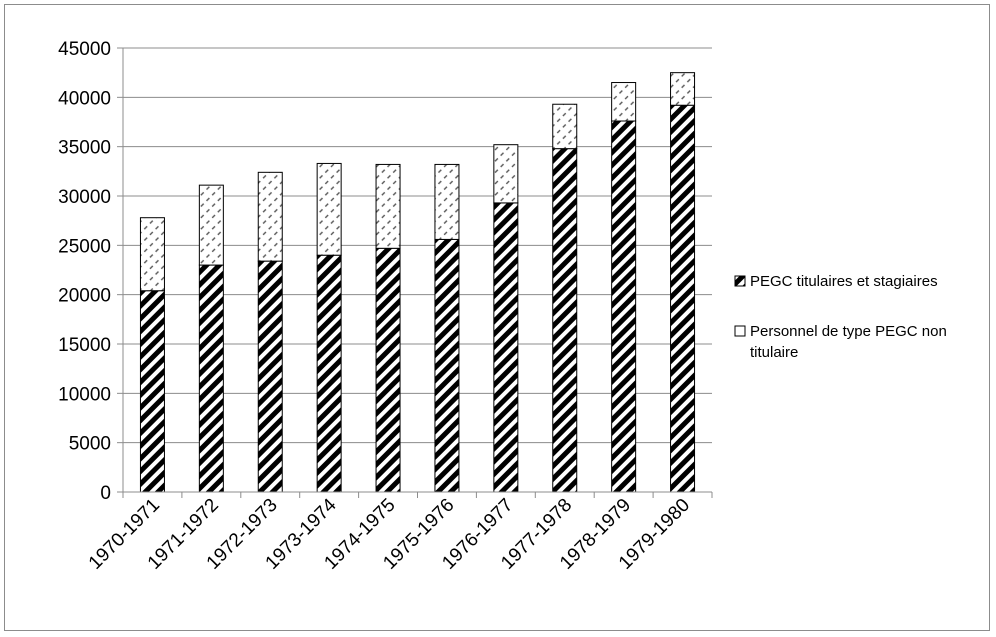  Describe the element at coordinates (624, 306) in the screenshot. I see `bar-pegc-titulaires-1978-1979` at that location.